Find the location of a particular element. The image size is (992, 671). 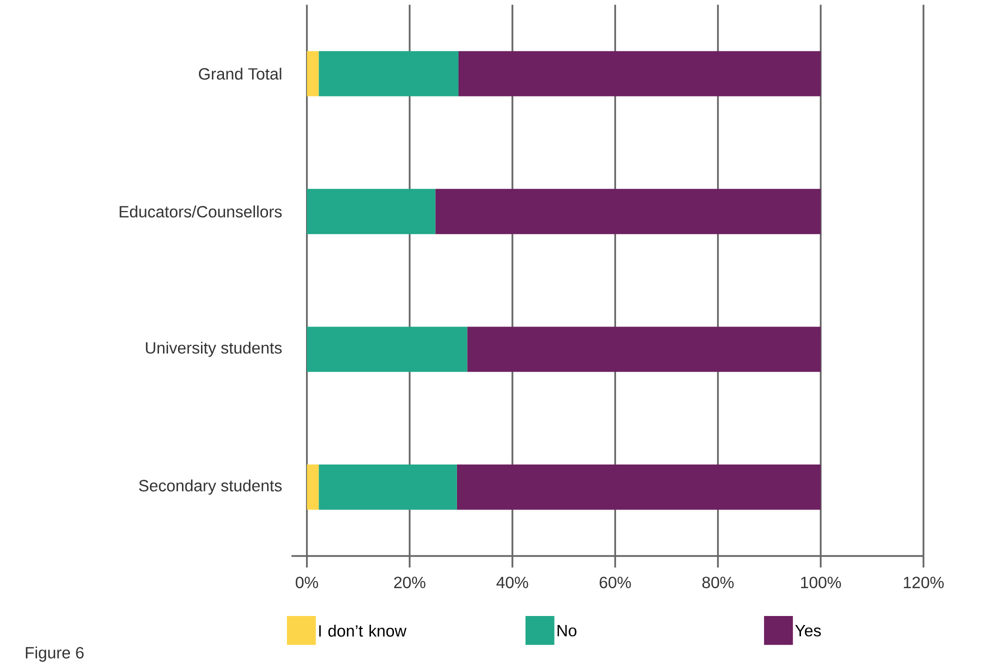

y-tick-label: Secondary students is located at coordinates (210, 486).